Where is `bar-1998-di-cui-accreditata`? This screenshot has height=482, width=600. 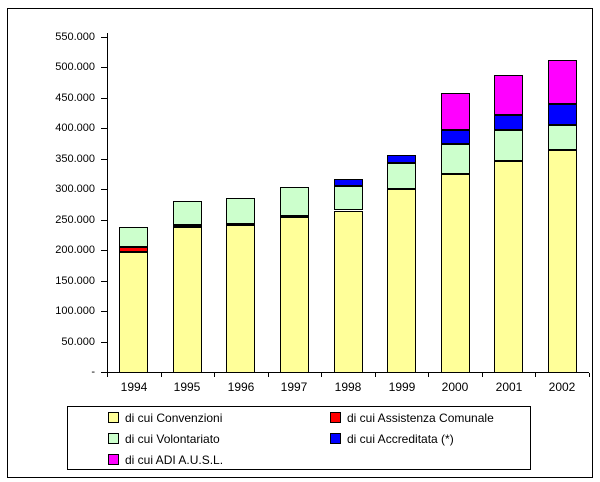 bar-1998-di-cui-accreditata is located at coordinates (348, 182).